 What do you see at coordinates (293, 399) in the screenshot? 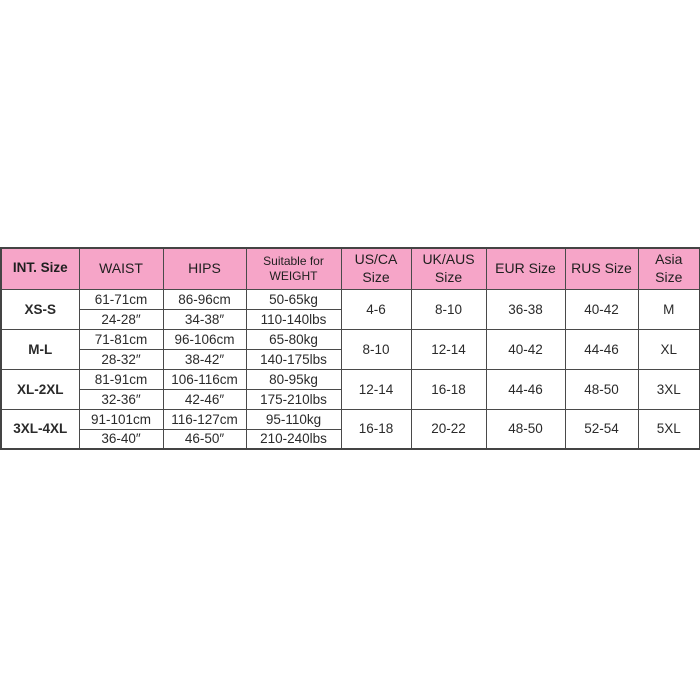
I see `weight-lbs-cell: 175-210lbs` at bounding box center [293, 399].